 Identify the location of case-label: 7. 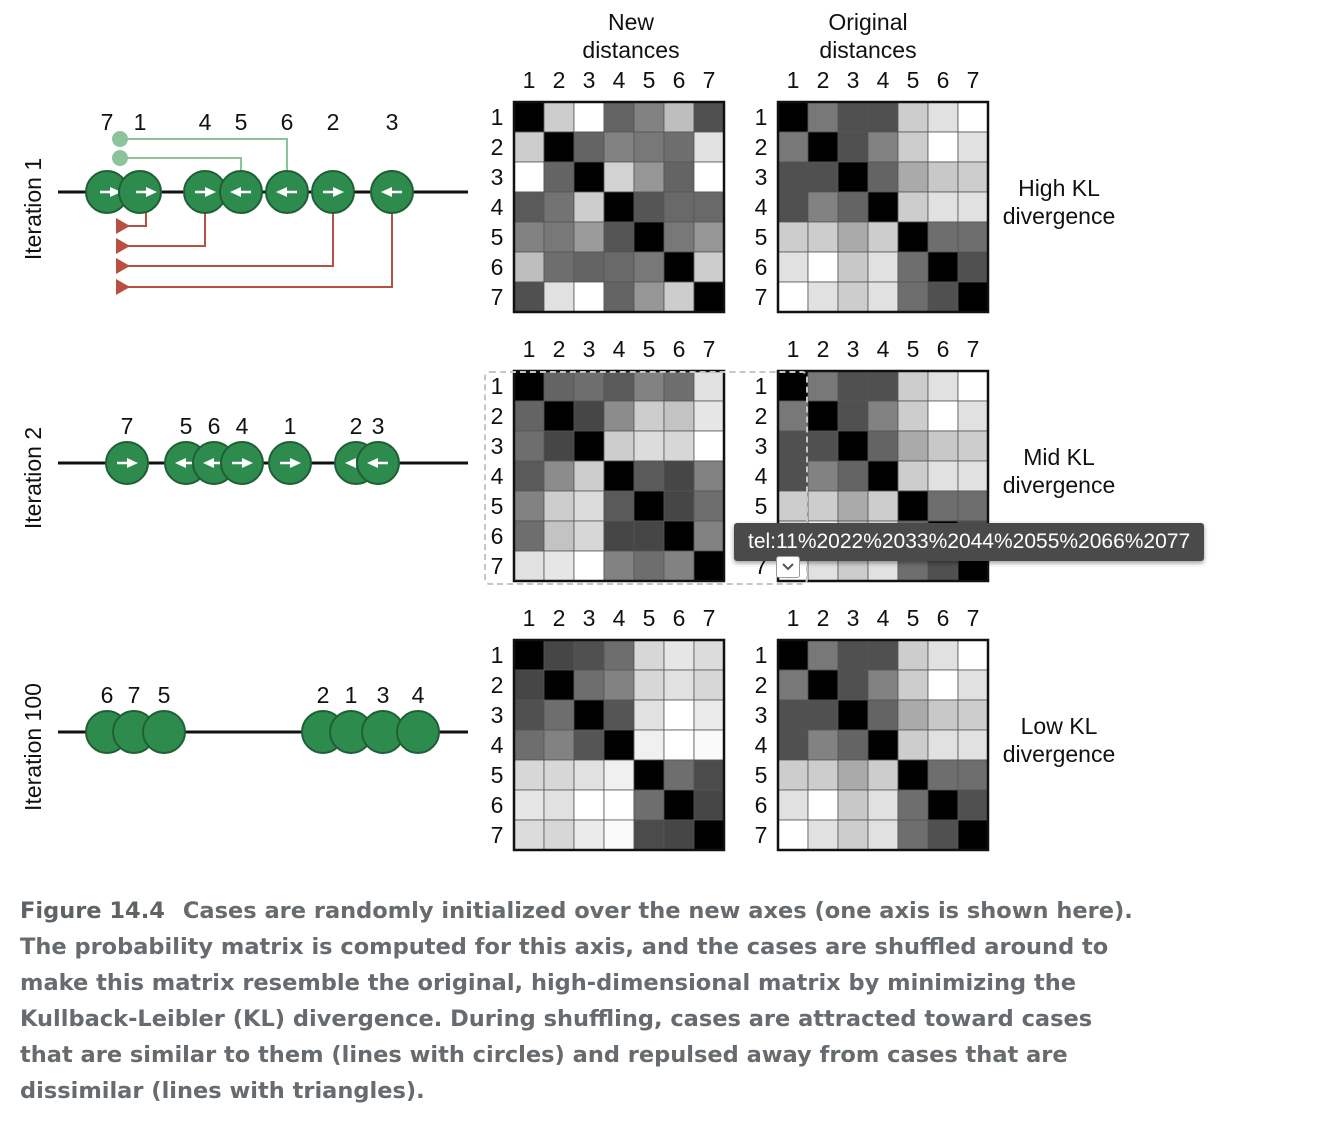
(134, 695).